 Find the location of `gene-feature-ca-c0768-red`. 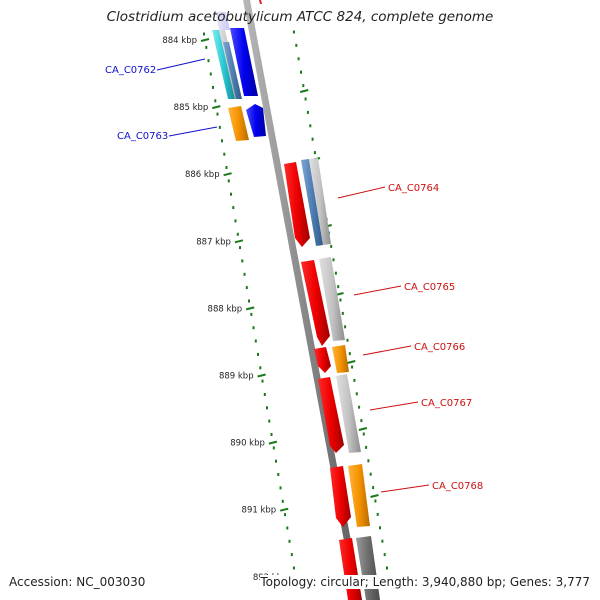

gene-feature-ca-c0768-red is located at coordinates (340, 496).